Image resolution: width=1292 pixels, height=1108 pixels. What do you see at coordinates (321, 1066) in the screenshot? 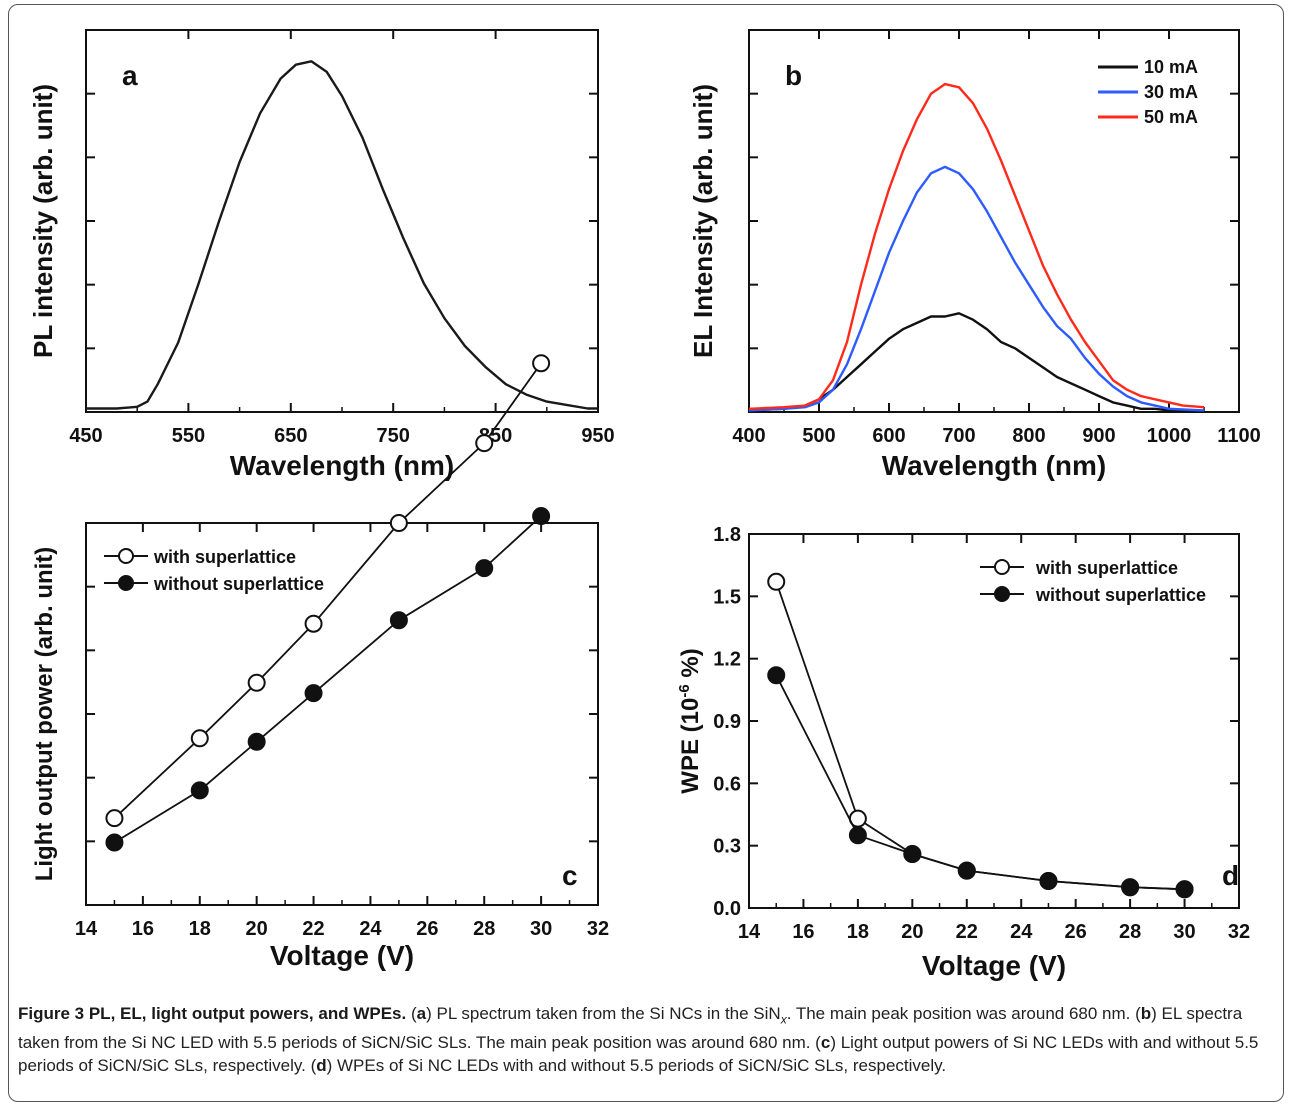
I see `caption-letter-d: d` at bounding box center [321, 1066].